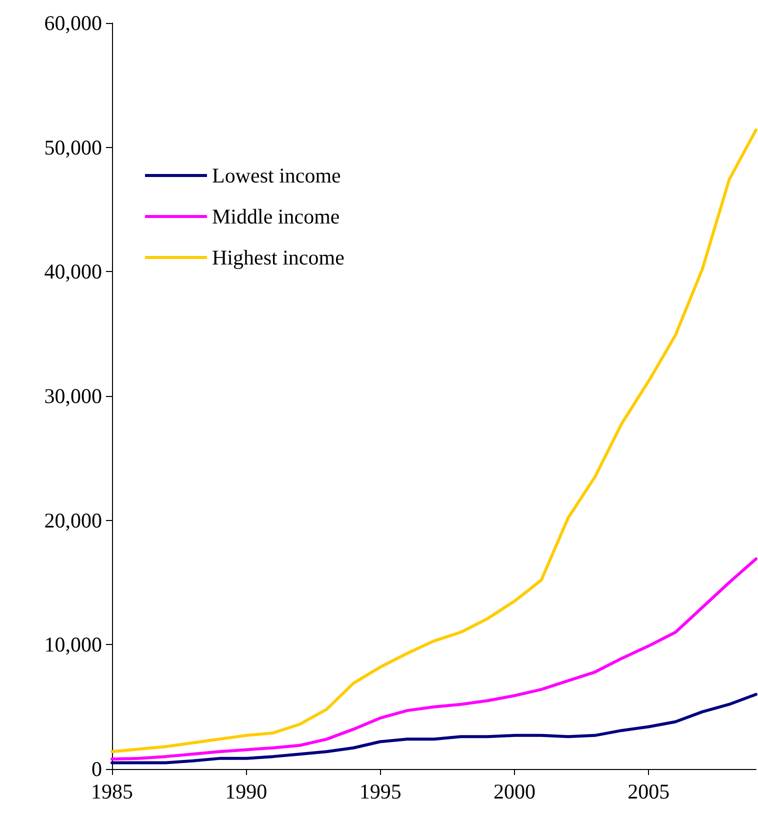 The height and width of the screenshot is (824, 758). I want to click on legend-label: Highest income, so click(278, 258).